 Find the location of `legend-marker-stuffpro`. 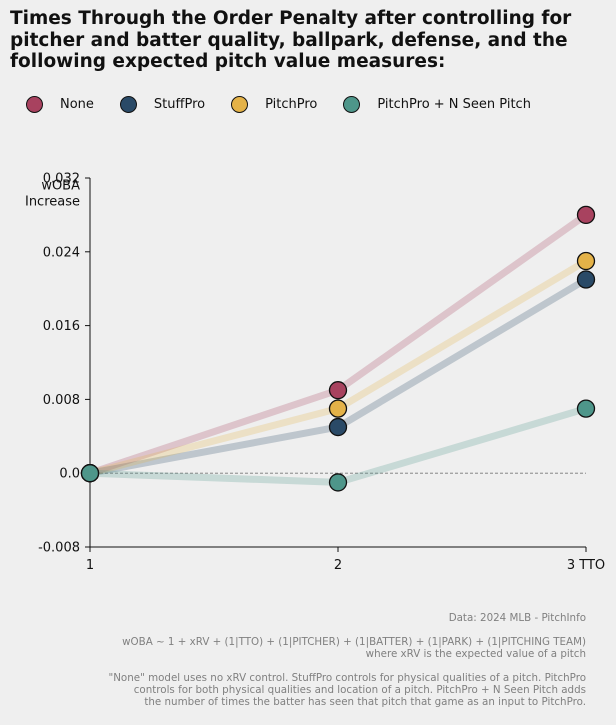

legend-marker-stuffpro is located at coordinates (128, 104).